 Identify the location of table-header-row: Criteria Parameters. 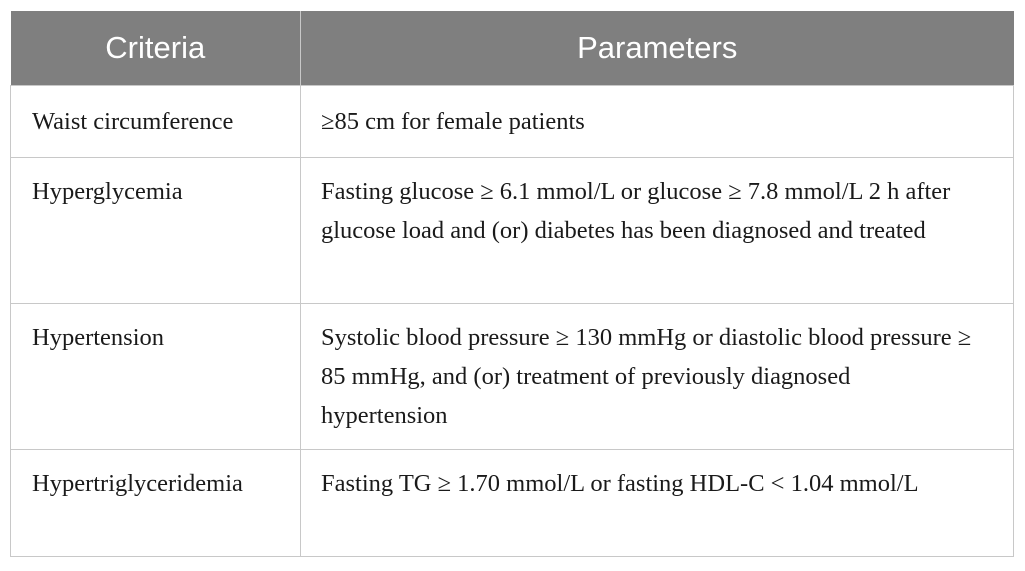
(512, 48).